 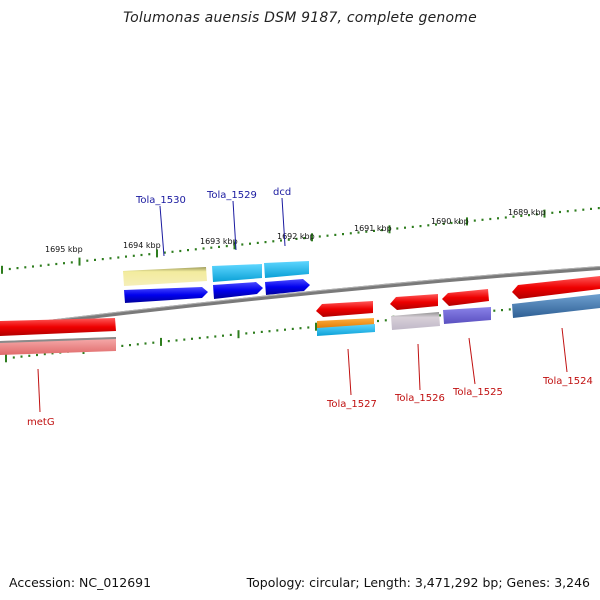 I want to click on feature-tola-1530-cds, so click(x=165, y=276).